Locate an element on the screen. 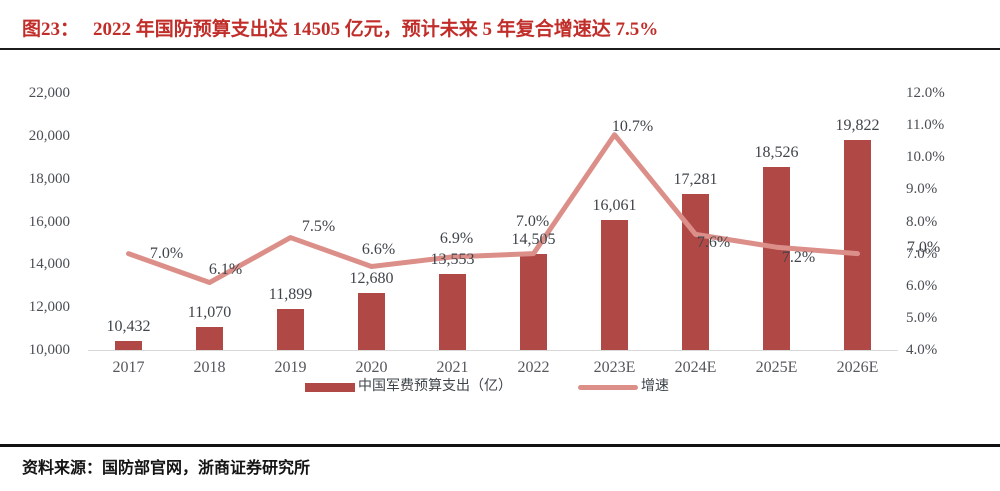  x-axis-category-label: 2021 is located at coordinates (452, 367).